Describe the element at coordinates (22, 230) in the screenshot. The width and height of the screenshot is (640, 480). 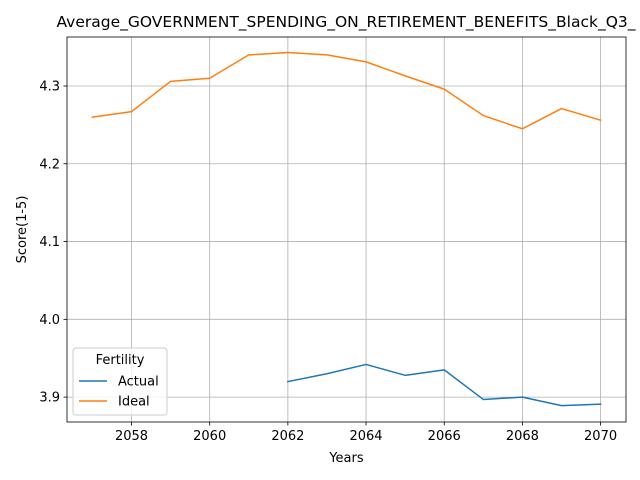
I see `y-axis-label: Score(1-5)` at that location.